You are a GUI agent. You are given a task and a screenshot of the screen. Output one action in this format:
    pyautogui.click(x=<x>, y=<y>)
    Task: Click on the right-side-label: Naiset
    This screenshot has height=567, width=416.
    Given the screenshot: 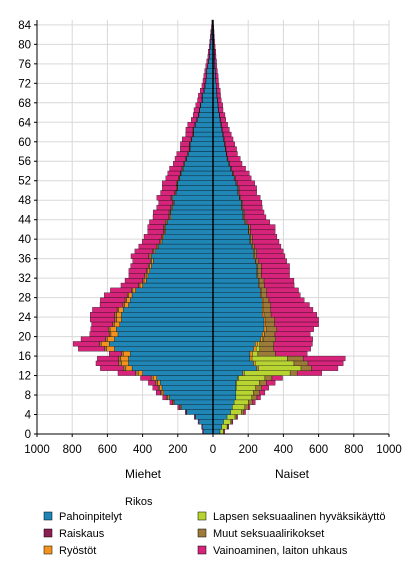 What is the action you would take?
    pyautogui.click(x=292, y=474)
    